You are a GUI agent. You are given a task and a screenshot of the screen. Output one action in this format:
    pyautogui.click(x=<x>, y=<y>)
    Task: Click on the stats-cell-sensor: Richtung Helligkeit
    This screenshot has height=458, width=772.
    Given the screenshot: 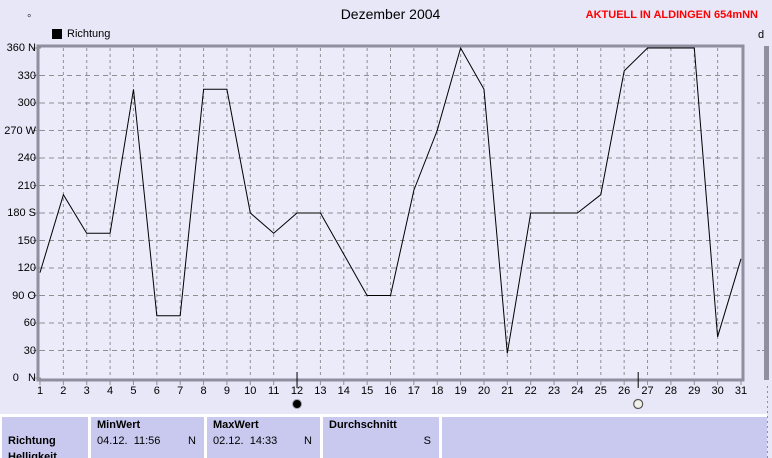 What is the action you would take?
    pyautogui.click(x=45, y=437)
    